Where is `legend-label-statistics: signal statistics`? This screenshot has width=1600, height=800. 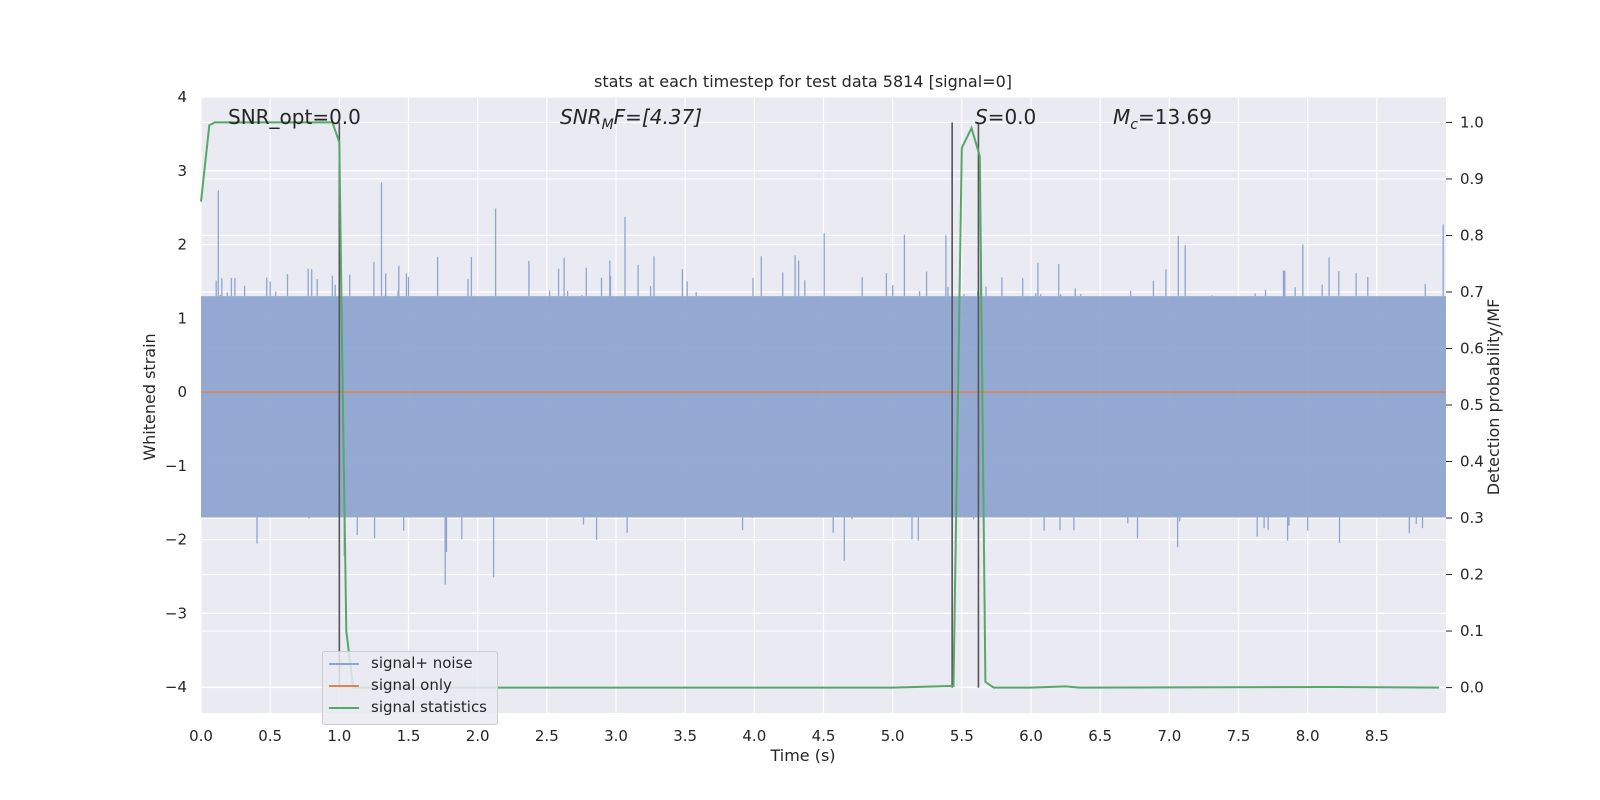 legend-label-statistics: signal statistics is located at coordinates (429, 707).